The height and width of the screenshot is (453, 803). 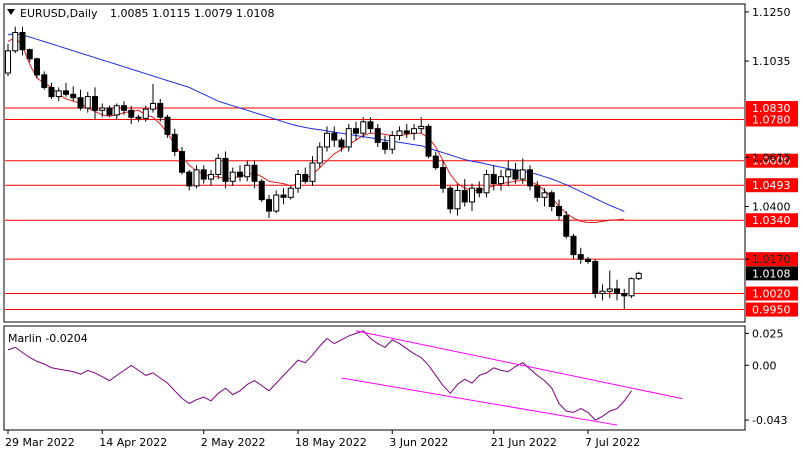 I want to click on date-label: 14 Apr 2022, so click(x=133, y=442).